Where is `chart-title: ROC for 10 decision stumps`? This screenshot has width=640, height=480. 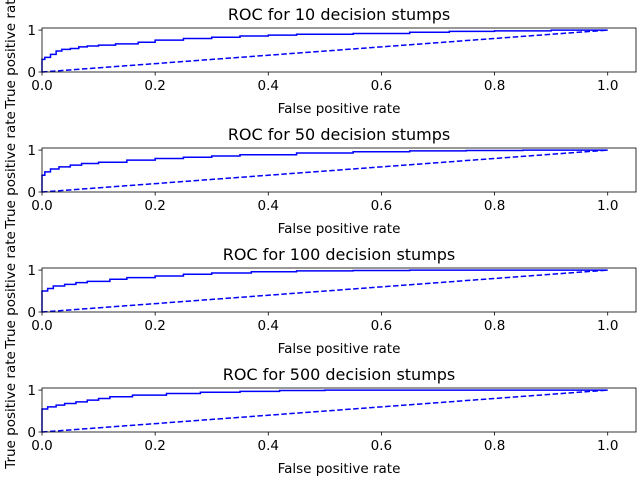
chart-title: ROC for 10 decision stumps is located at coordinates (339, 14).